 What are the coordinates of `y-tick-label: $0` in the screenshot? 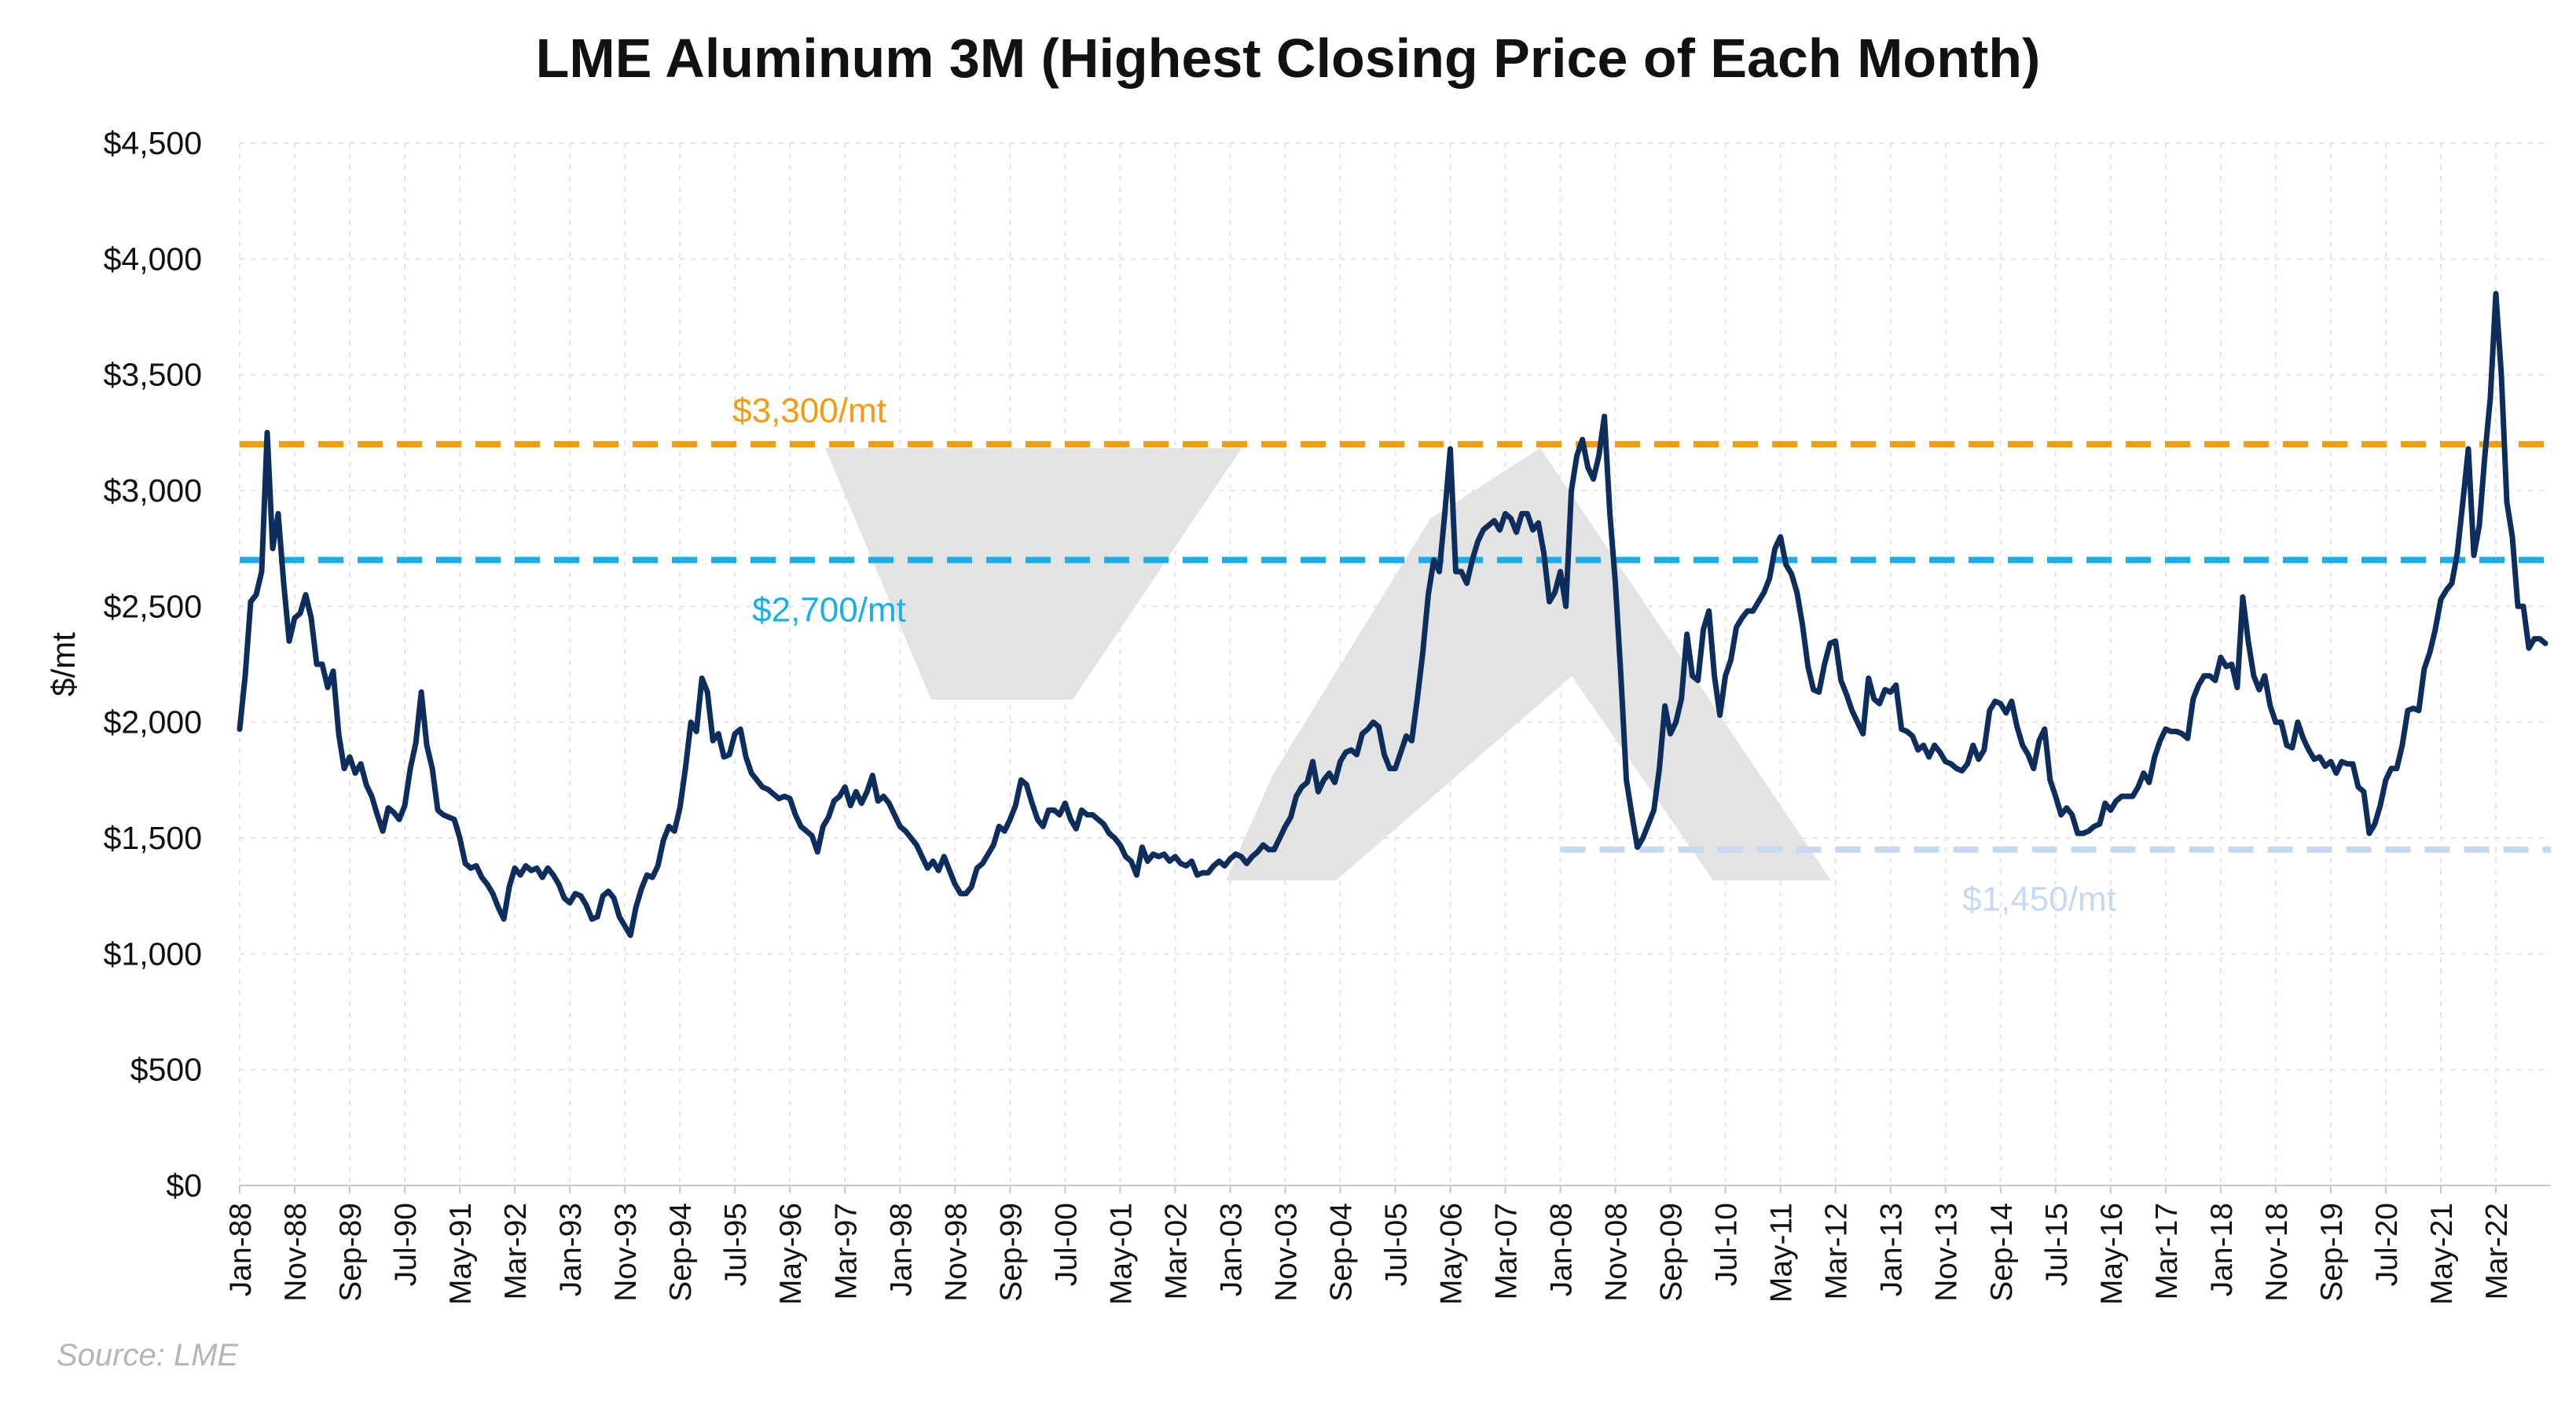 It's located at (184, 1185).